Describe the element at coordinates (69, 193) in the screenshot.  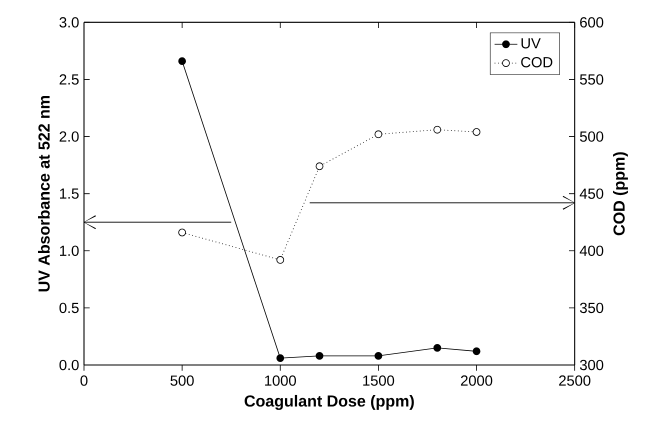
I see `y-tick-label: 1.5` at that location.